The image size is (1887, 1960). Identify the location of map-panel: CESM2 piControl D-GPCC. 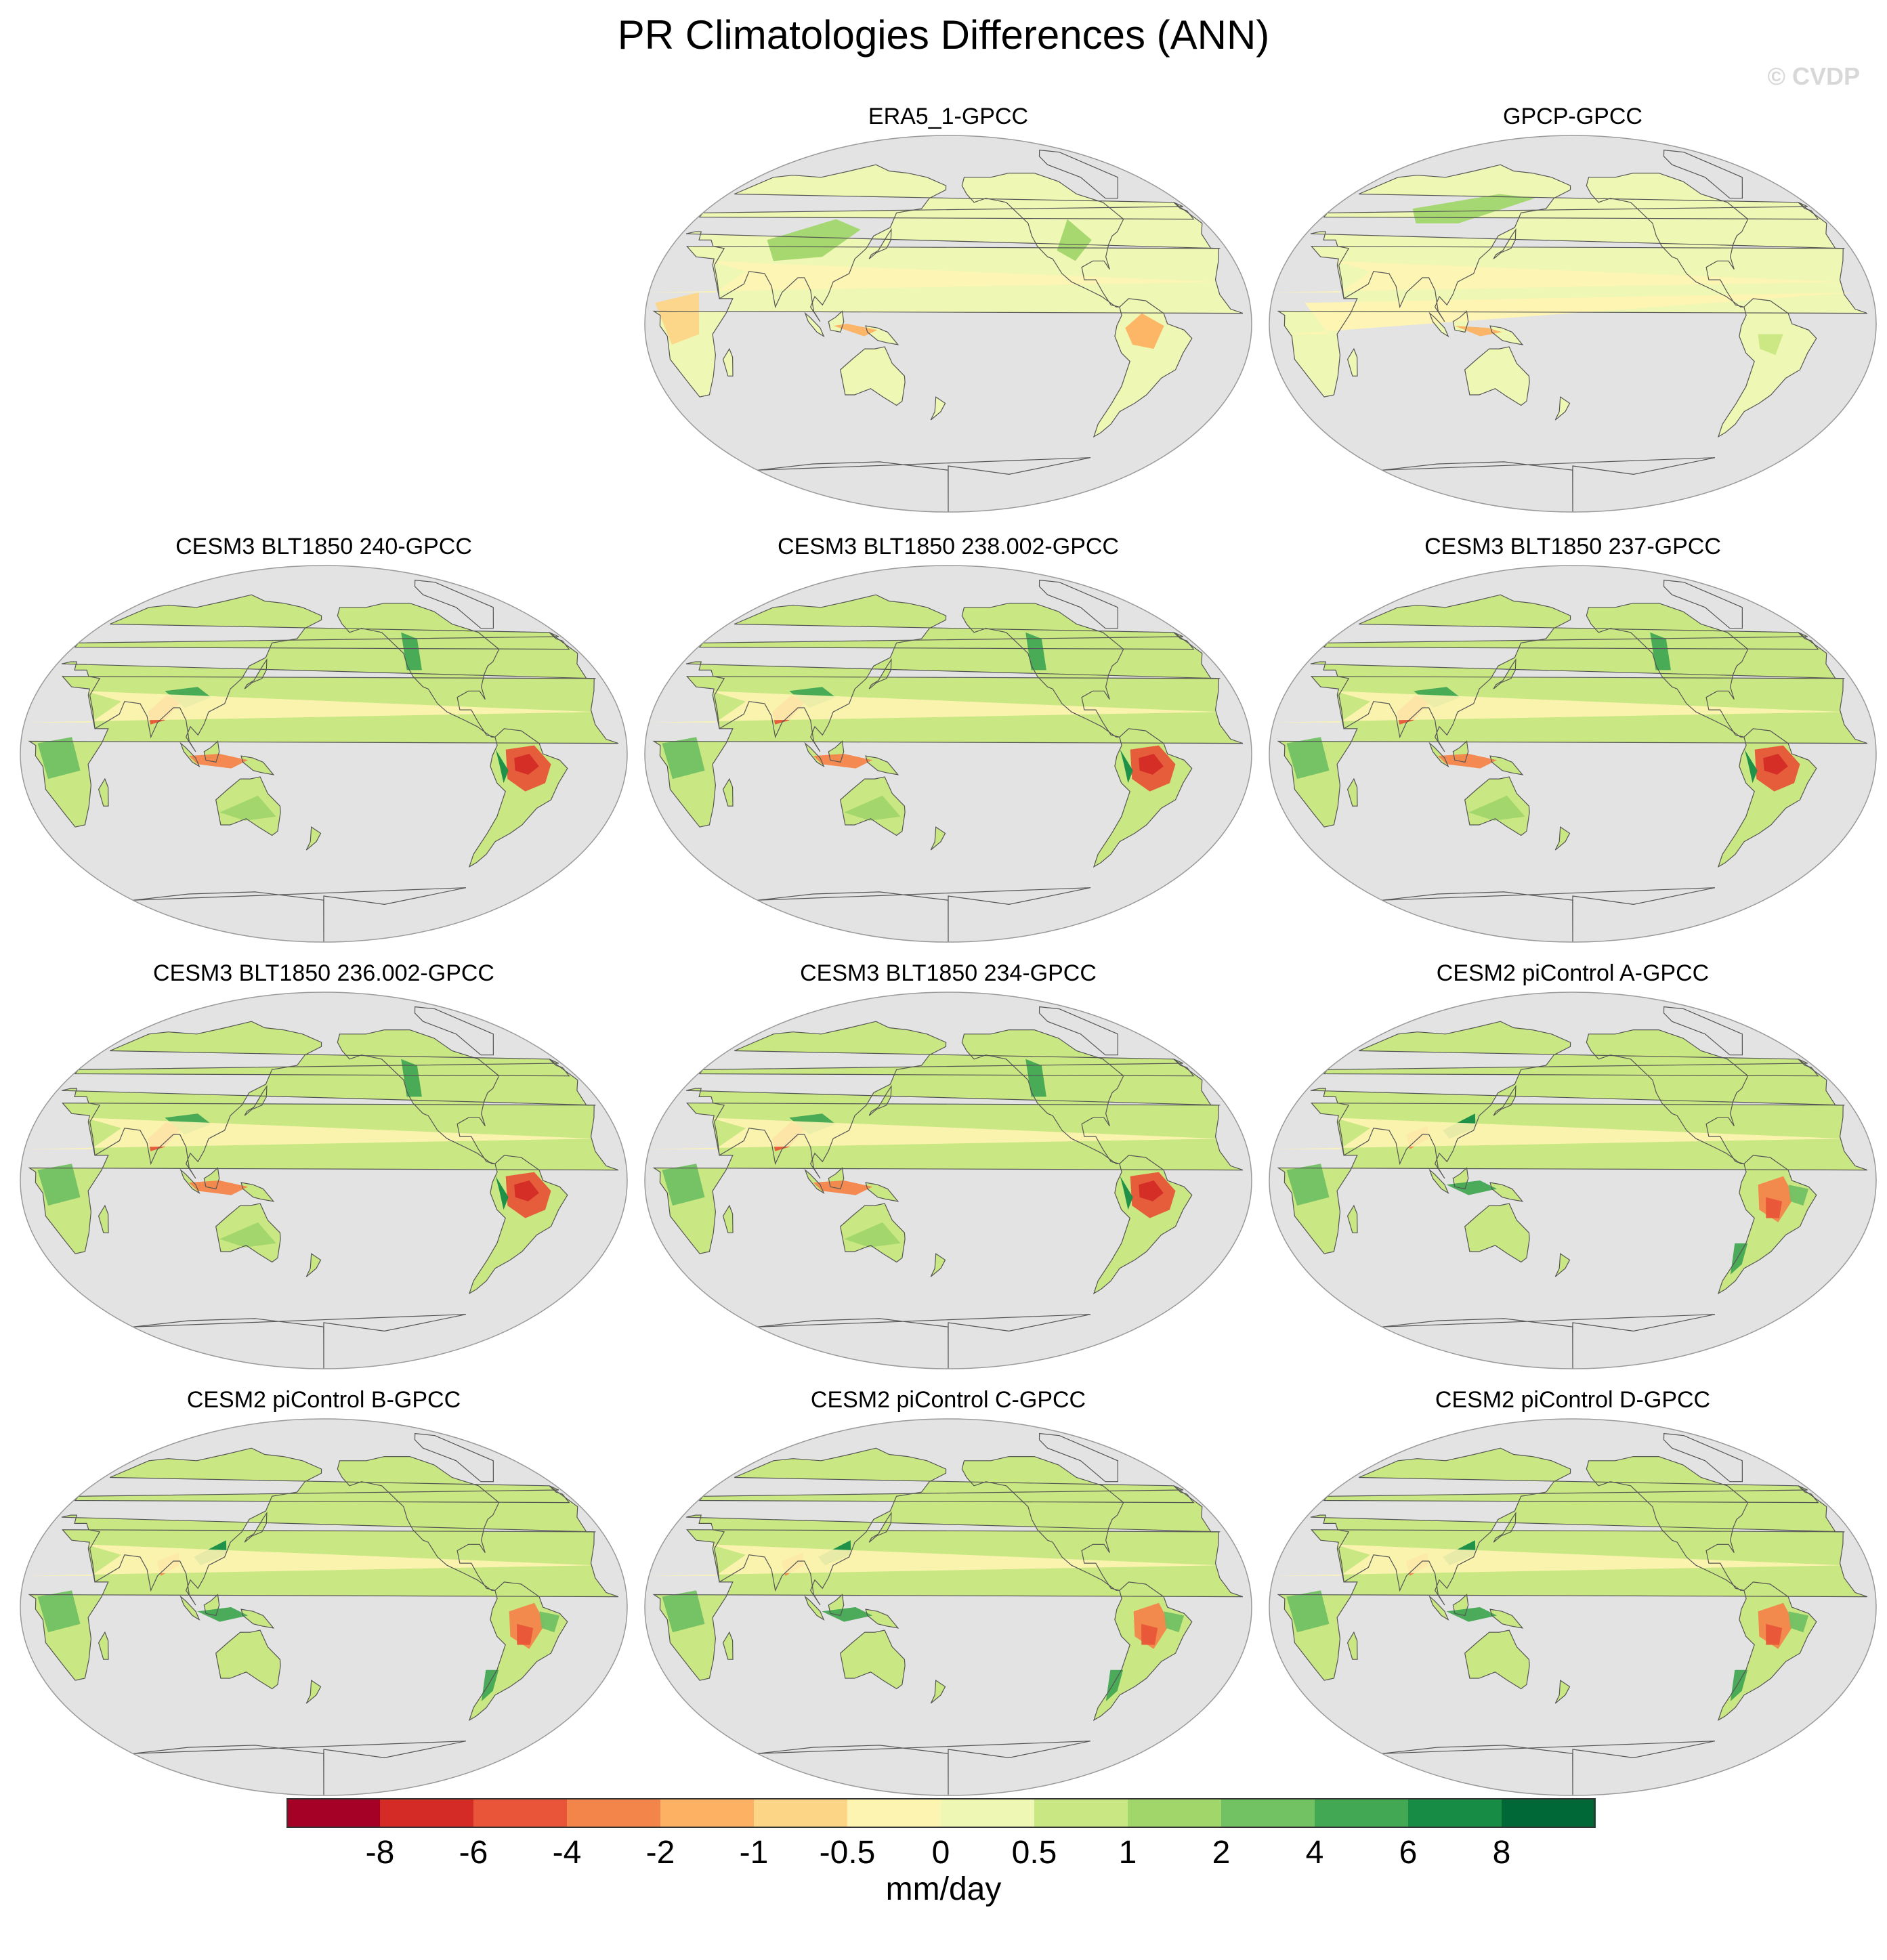
(1572, 1596).